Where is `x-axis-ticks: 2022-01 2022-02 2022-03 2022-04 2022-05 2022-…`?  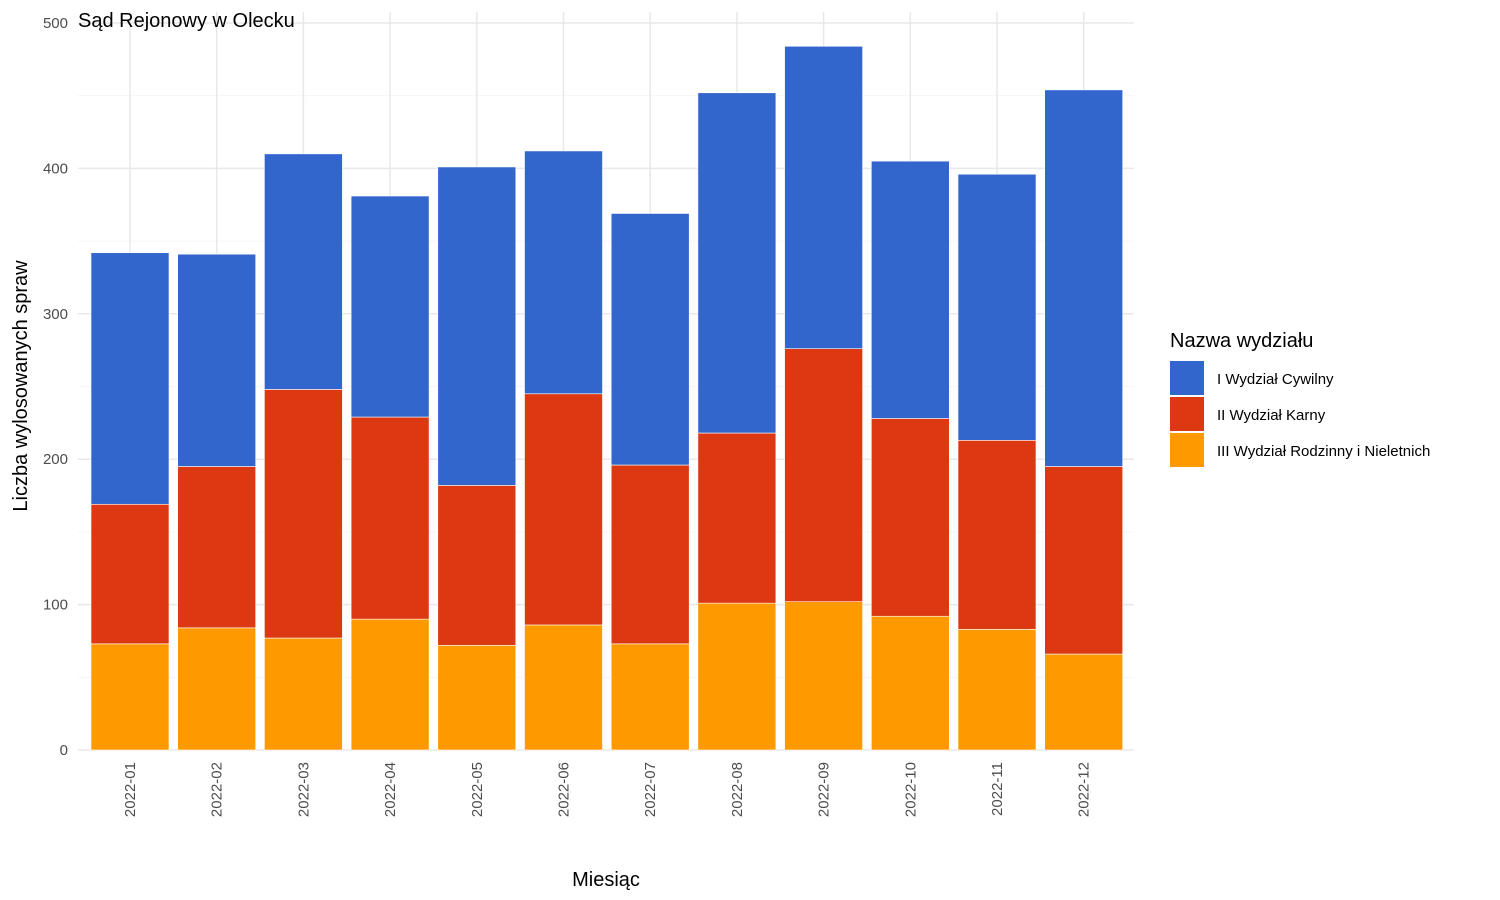
x-axis-ticks: 2022-01 2022-02 2022-03 2022-04 2022-05 2022-… is located at coordinates (607, 789).